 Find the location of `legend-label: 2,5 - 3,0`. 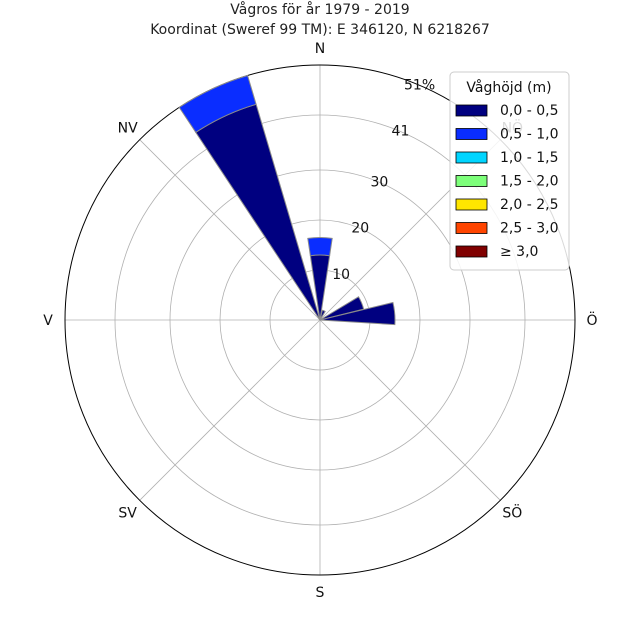

legend-label: 2,5 - 3,0 is located at coordinates (529, 229).